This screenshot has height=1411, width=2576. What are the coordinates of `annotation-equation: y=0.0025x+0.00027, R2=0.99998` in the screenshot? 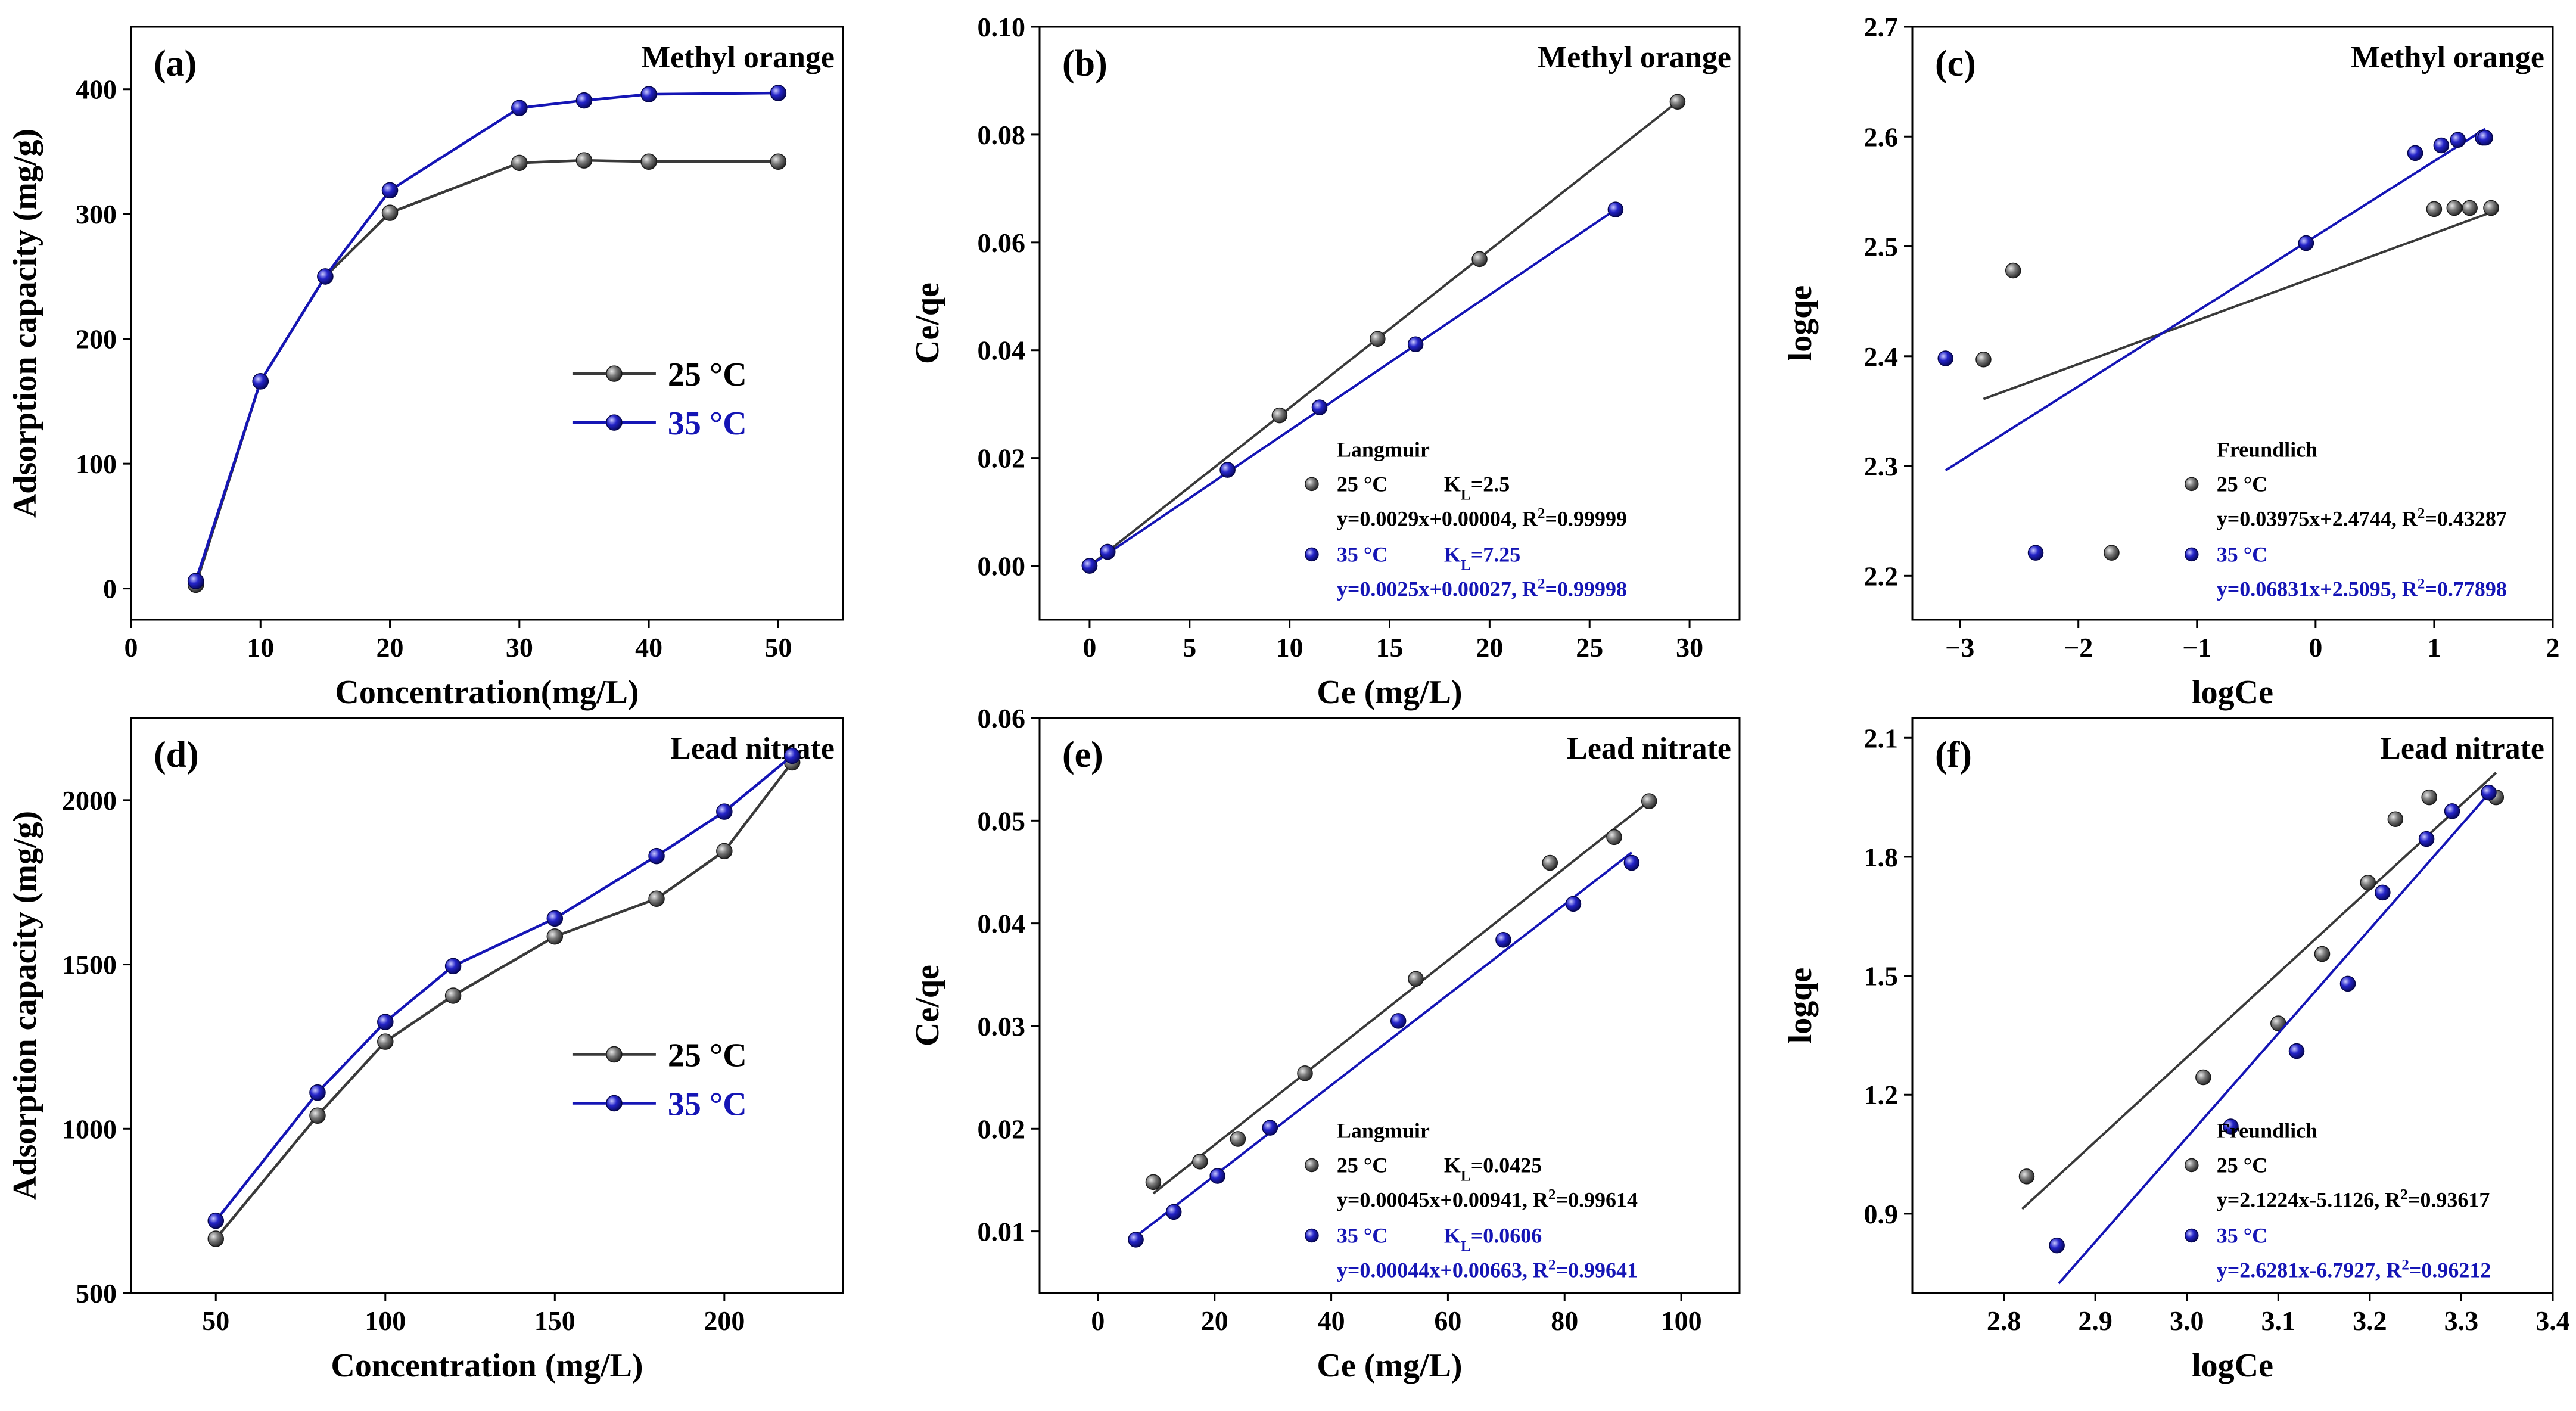 It's located at (1482, 588).